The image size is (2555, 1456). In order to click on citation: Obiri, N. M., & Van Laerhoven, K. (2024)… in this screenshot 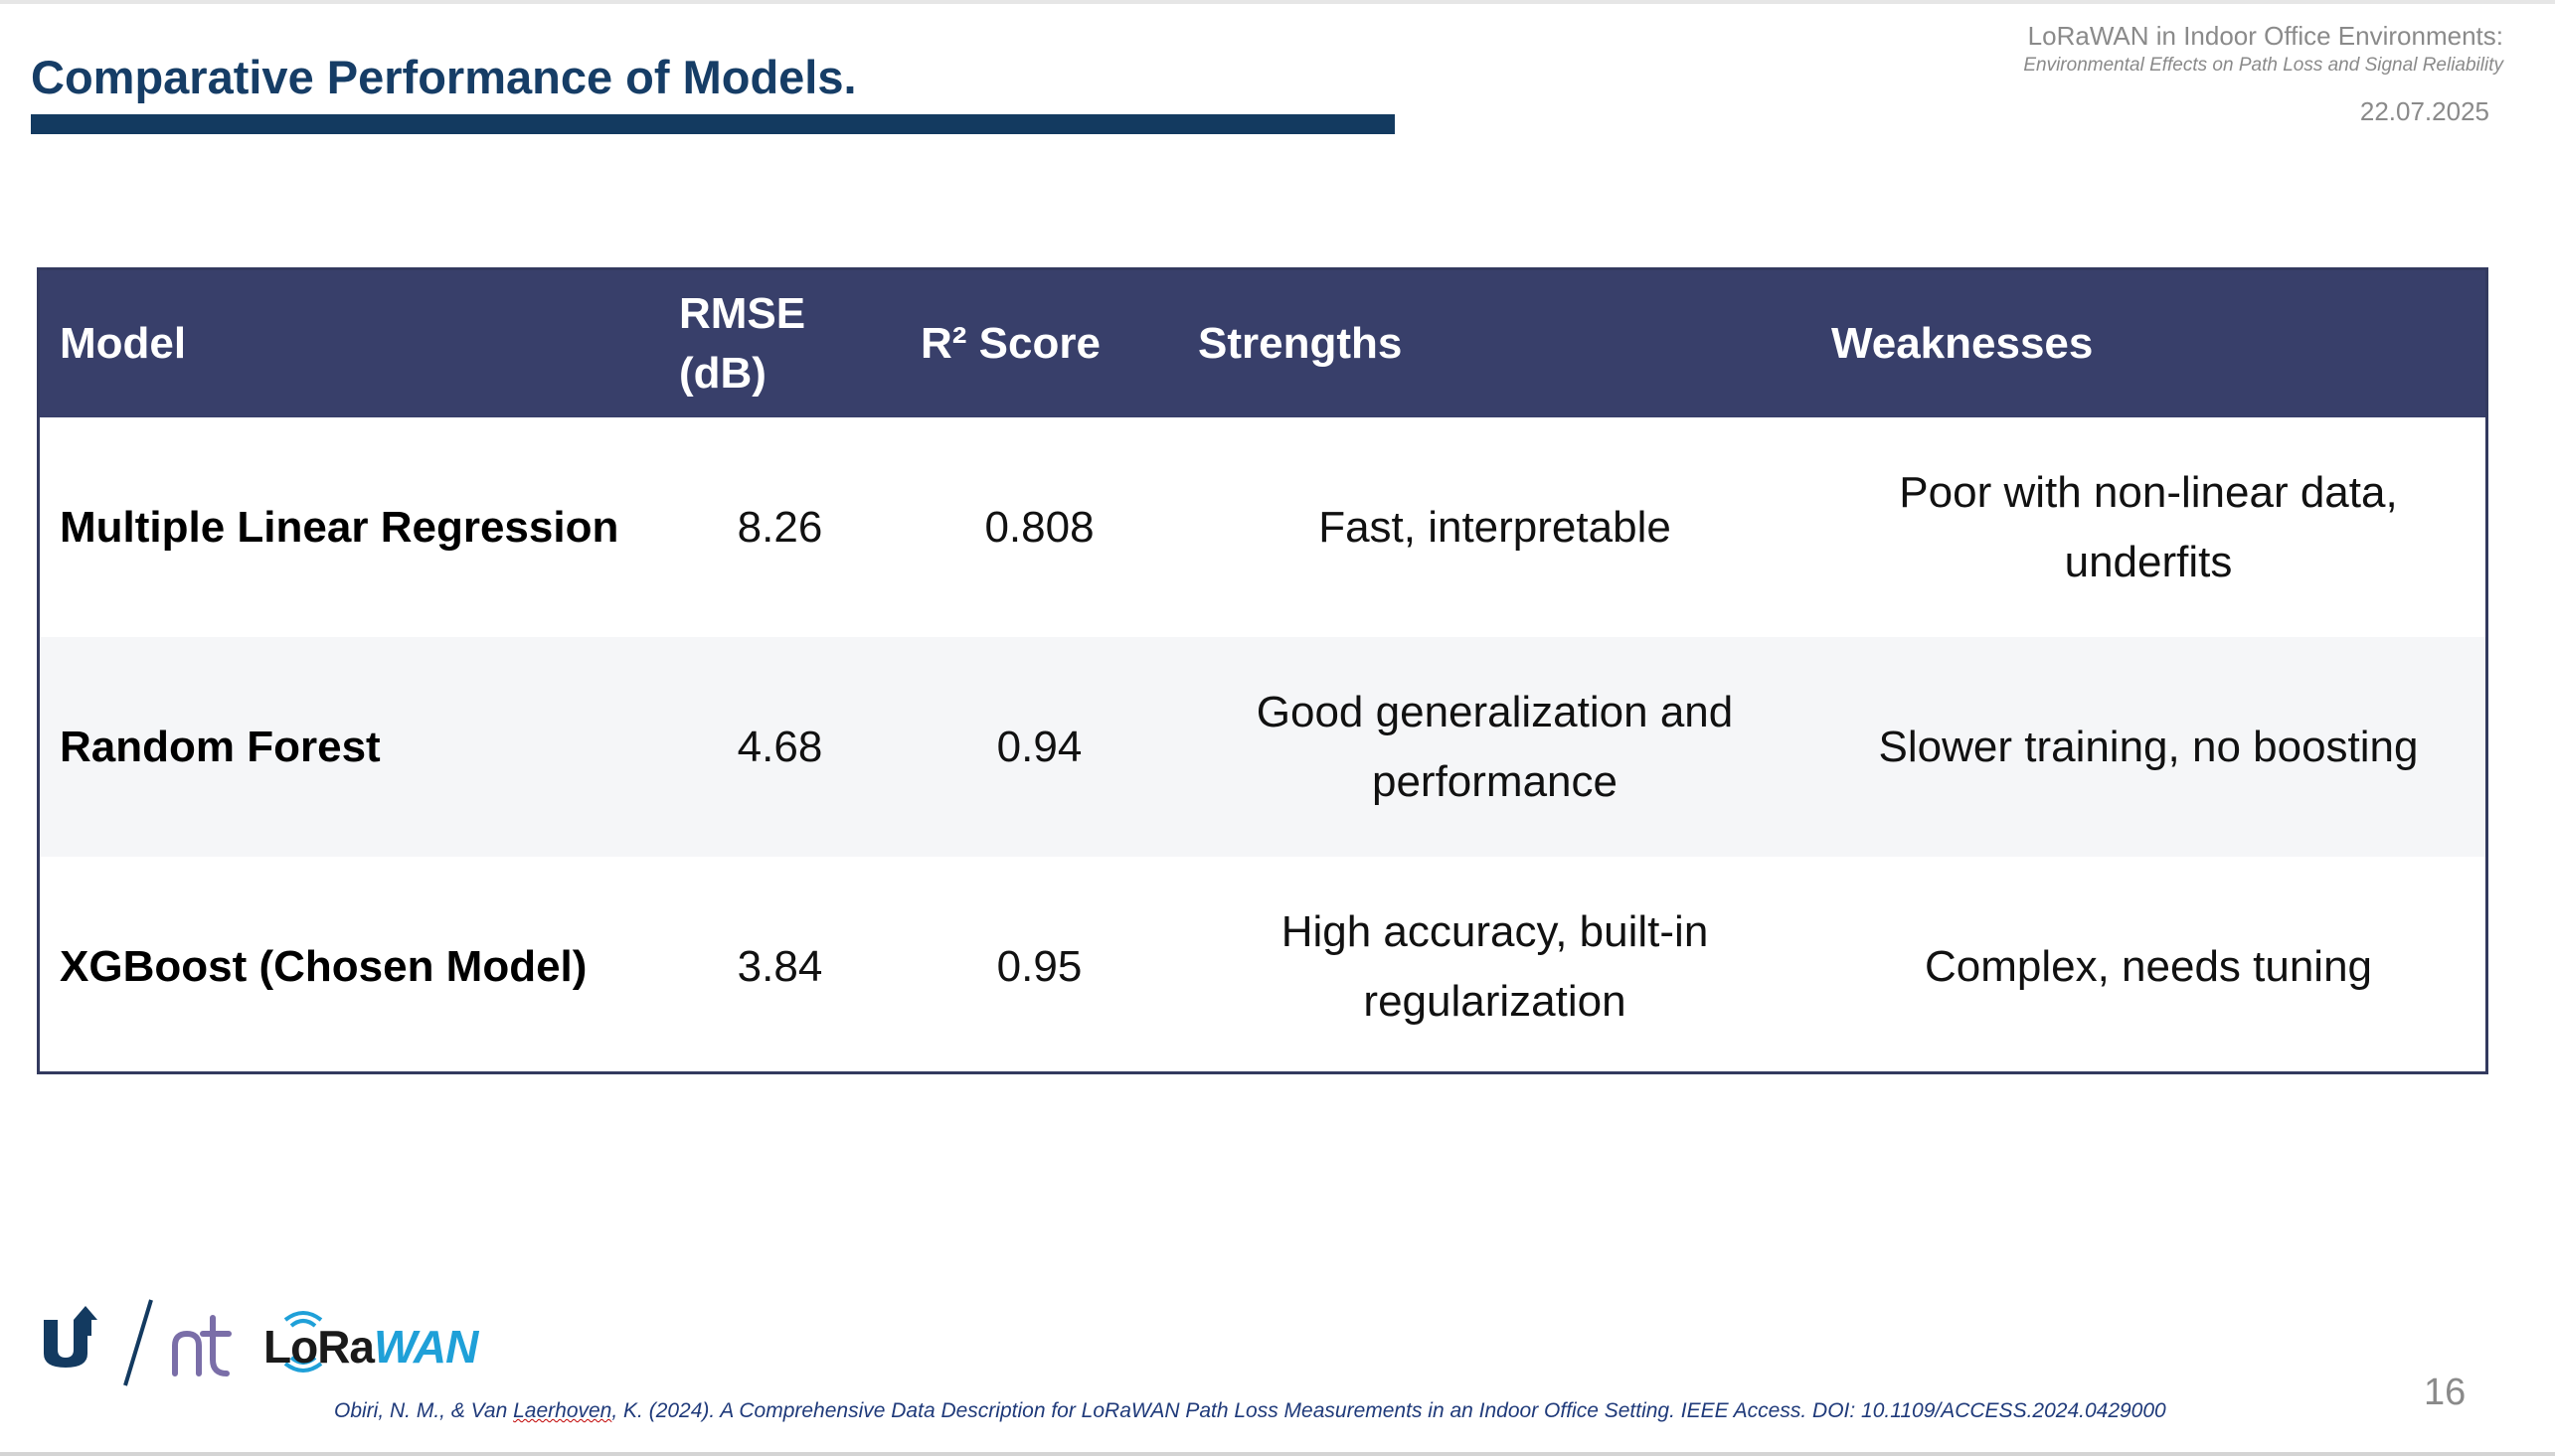, I will do `click(1250, 1411)`.